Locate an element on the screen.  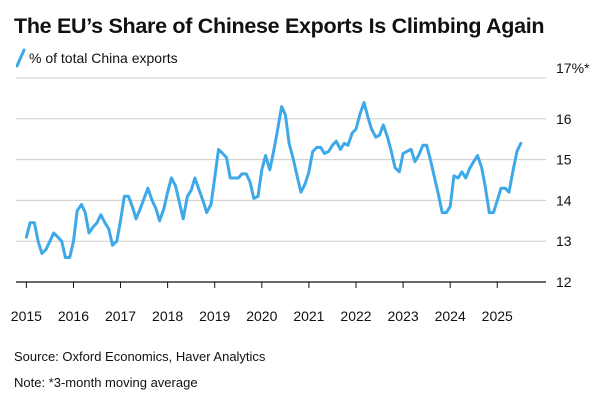
footnote: Note: *3-month moving average is located at coordinates (106, 382).